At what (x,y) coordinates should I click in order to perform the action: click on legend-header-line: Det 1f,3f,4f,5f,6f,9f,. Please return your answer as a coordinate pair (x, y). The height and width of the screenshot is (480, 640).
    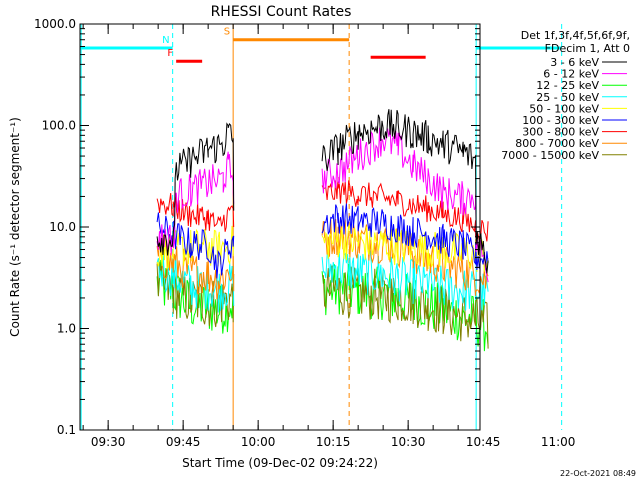
    Looking at the image, I should click on (575, 35).